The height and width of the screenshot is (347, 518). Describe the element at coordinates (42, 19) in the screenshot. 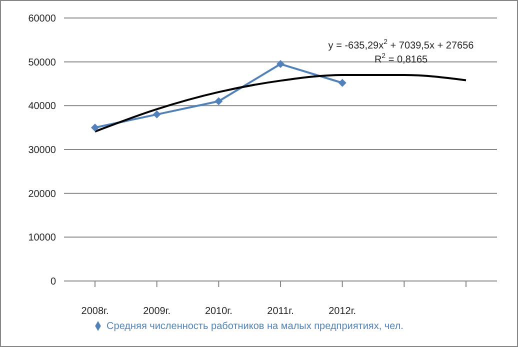

I see `y-tick-label: 60000` at that location.